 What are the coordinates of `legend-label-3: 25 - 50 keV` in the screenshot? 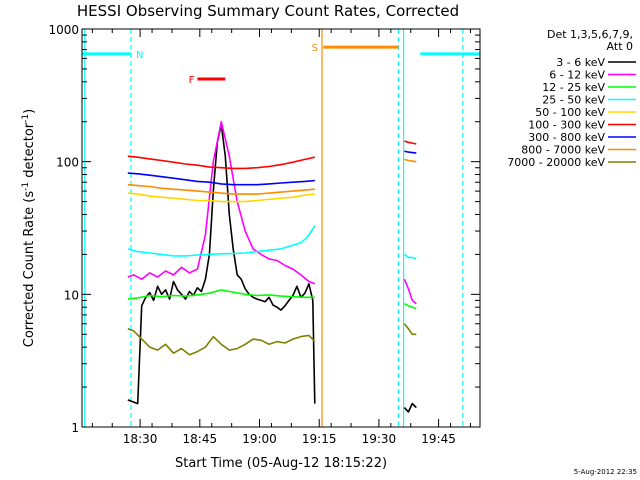 It's located at (573, 100).